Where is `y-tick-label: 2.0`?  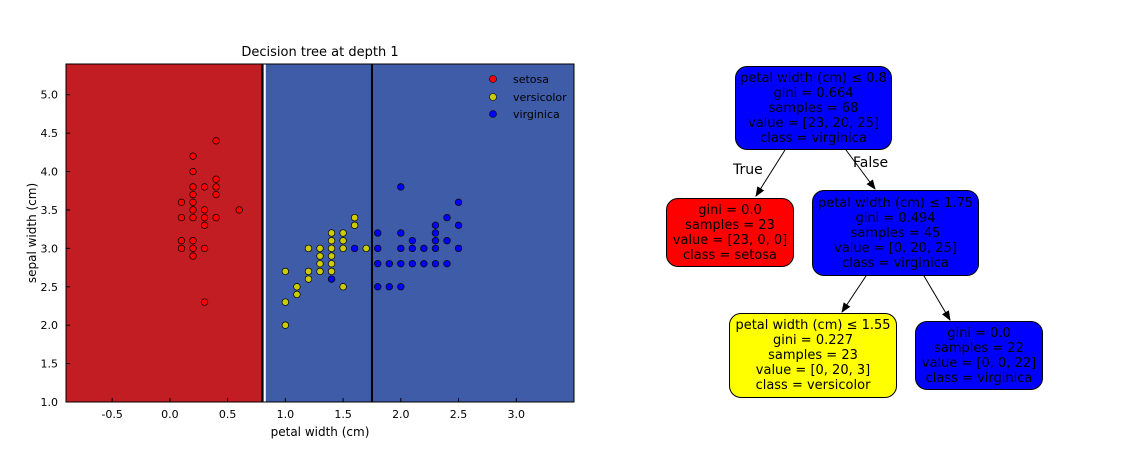 y-tick-label: 2.0 is located at coordinates (50, 325).